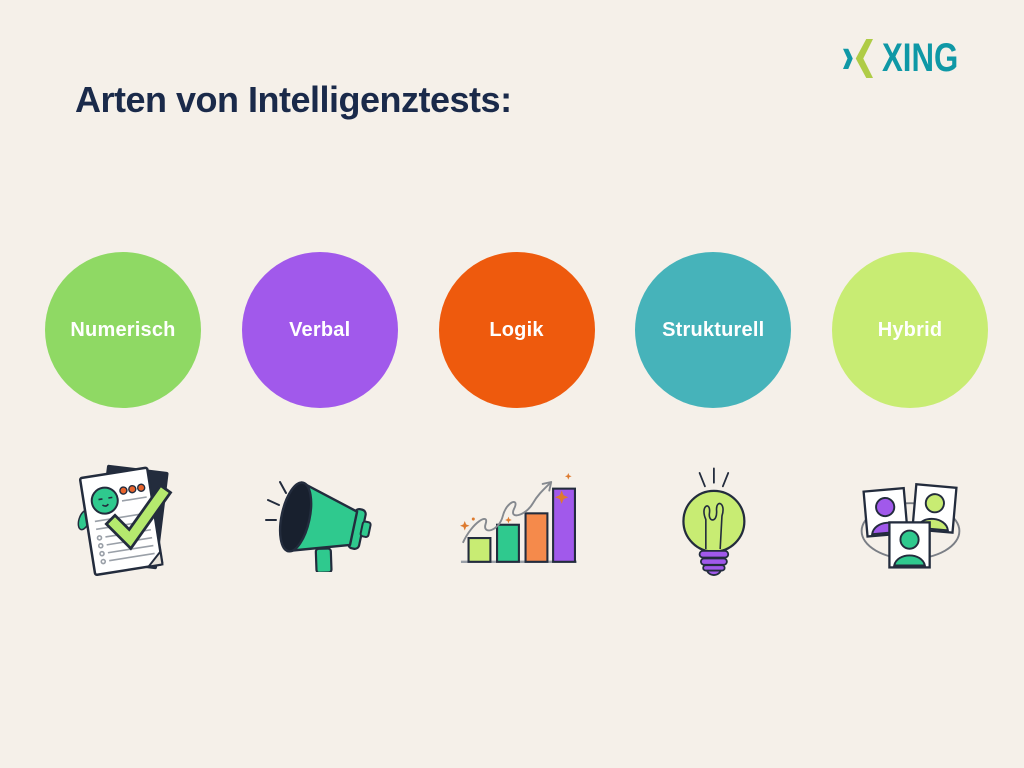 The width and height of the screenshot is (1024, 768). I want to click on category-label: Verbal, so click(320, 329).